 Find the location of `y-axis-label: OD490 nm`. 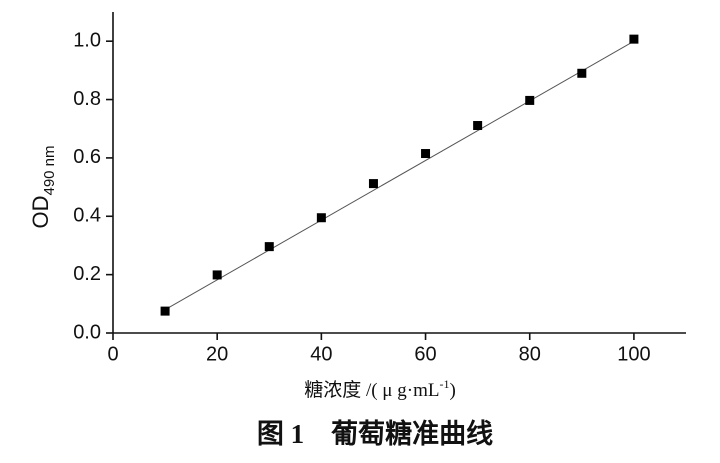

y-axis-label: OD490 nm is located at coordinates (43, 186).